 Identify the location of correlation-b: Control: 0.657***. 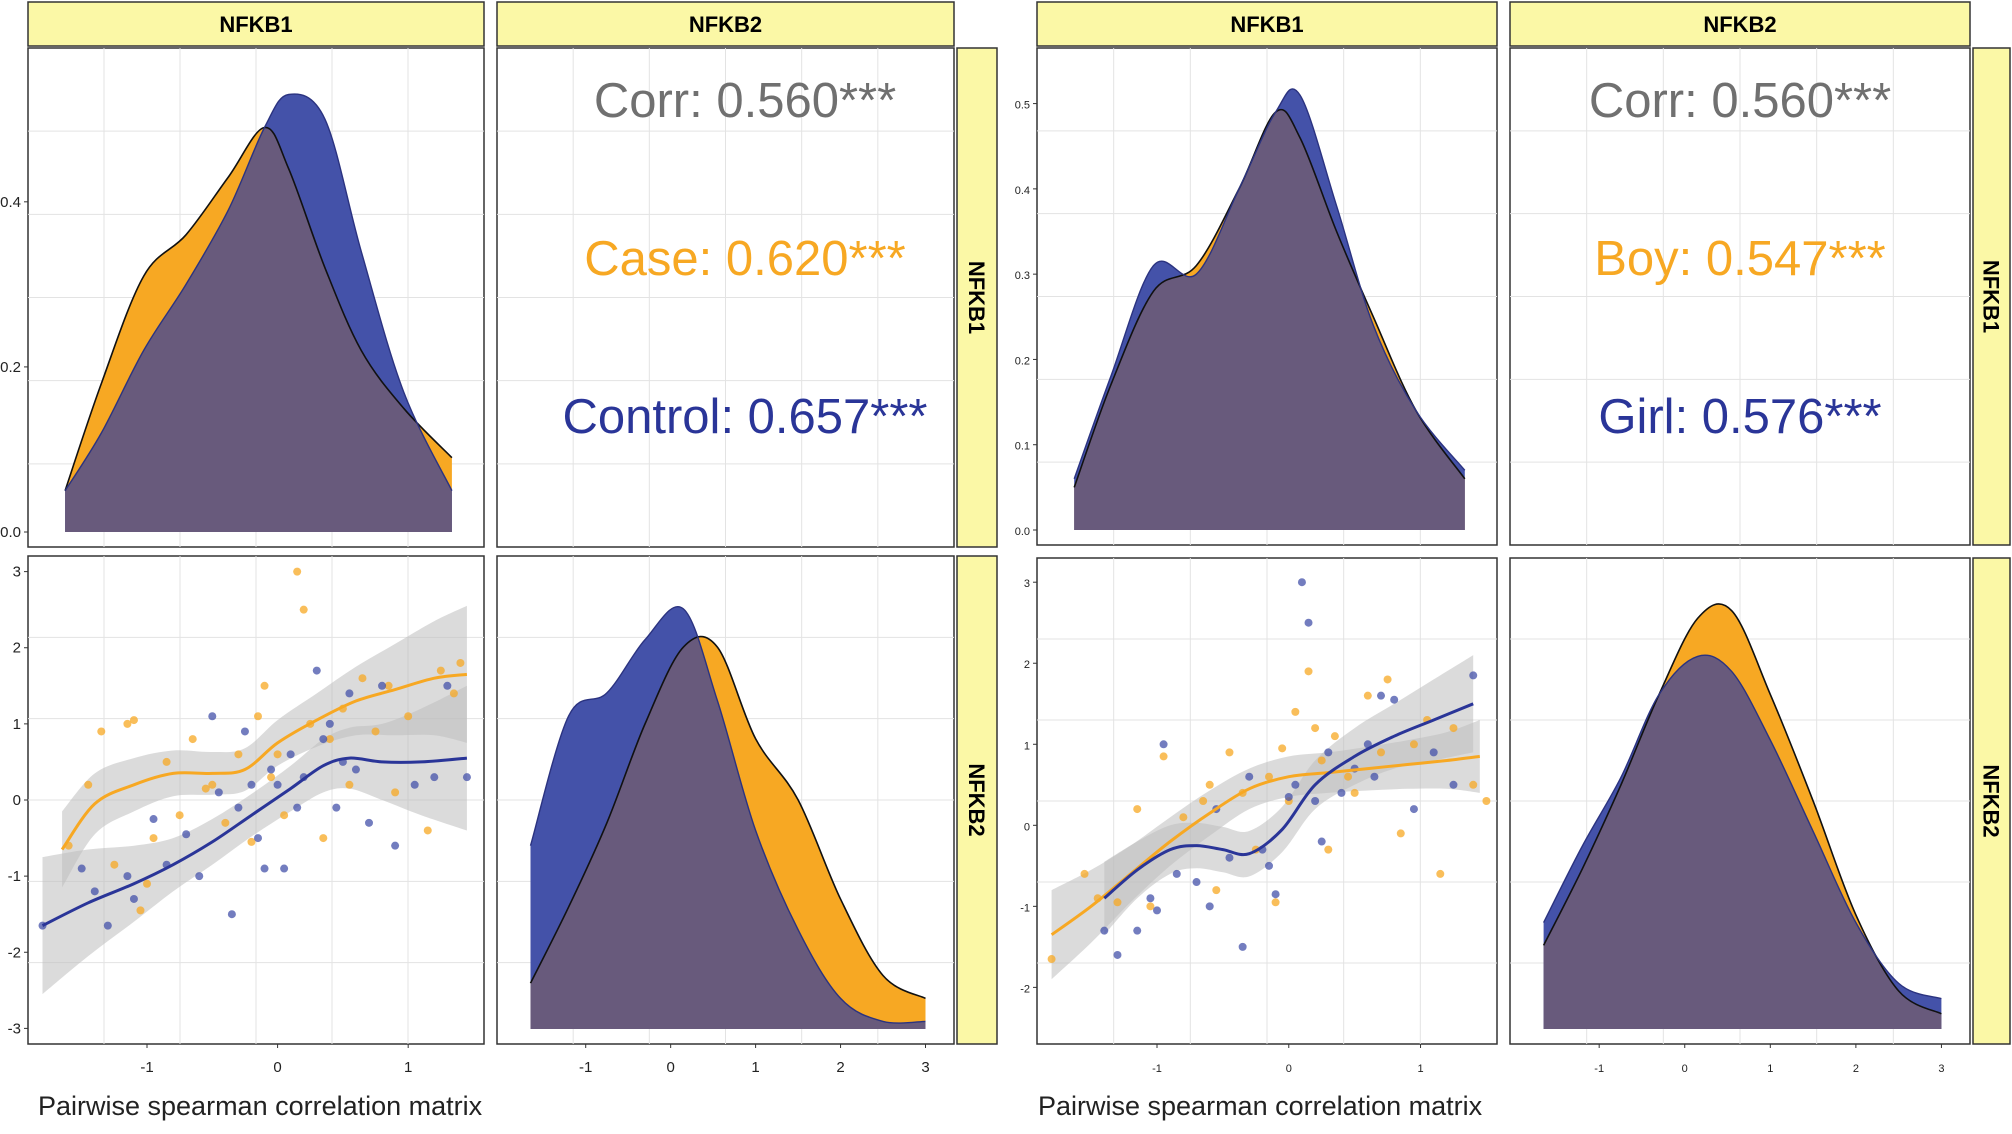
(744, 417).